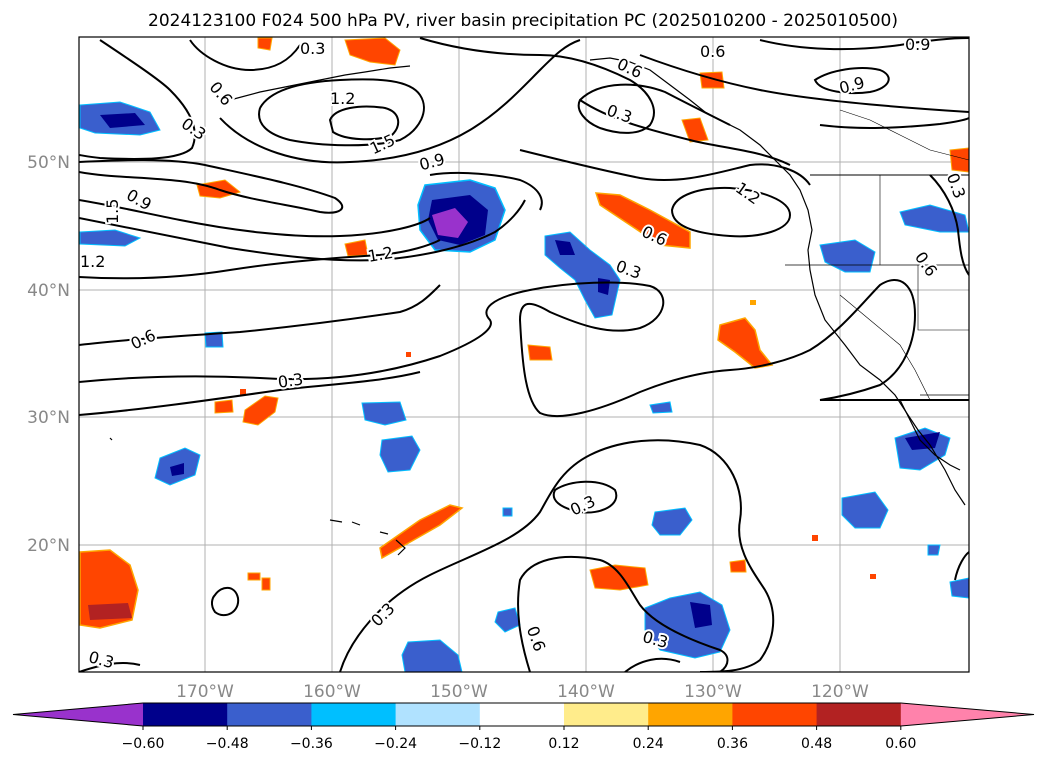 This screenshot has width=1047, height=765. I want to click on lat-label: 30°N, so click(48, 418).